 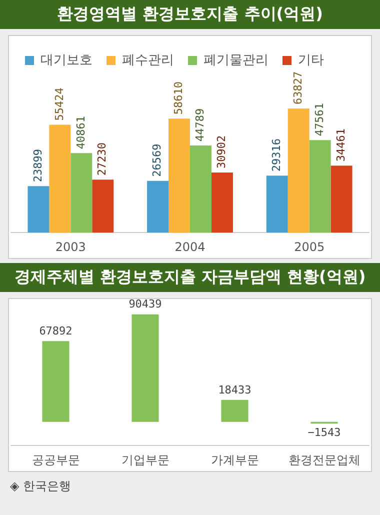 What do you see at coordinates (235, 389) in the screenshot?
I see `data-label: 18433` at bounding box center [235, 389].